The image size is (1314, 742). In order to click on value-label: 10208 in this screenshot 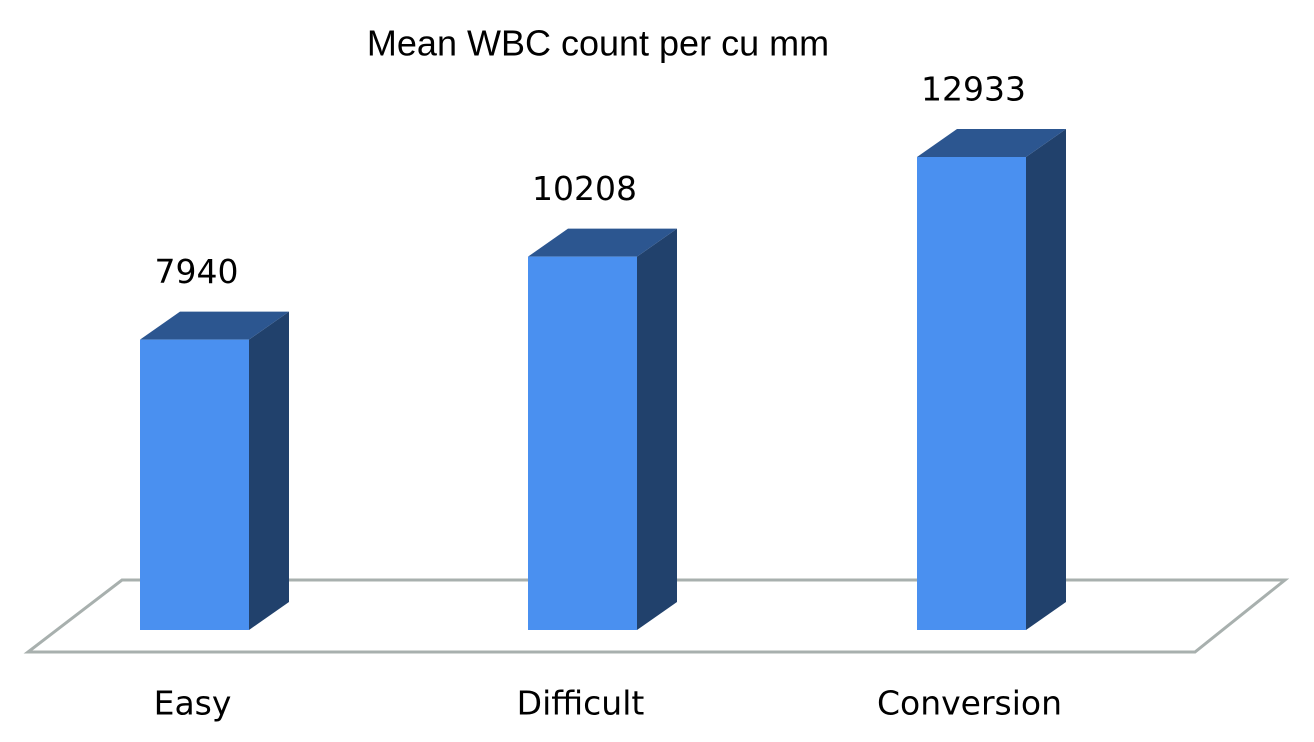, I will do `click(584, 188)`.